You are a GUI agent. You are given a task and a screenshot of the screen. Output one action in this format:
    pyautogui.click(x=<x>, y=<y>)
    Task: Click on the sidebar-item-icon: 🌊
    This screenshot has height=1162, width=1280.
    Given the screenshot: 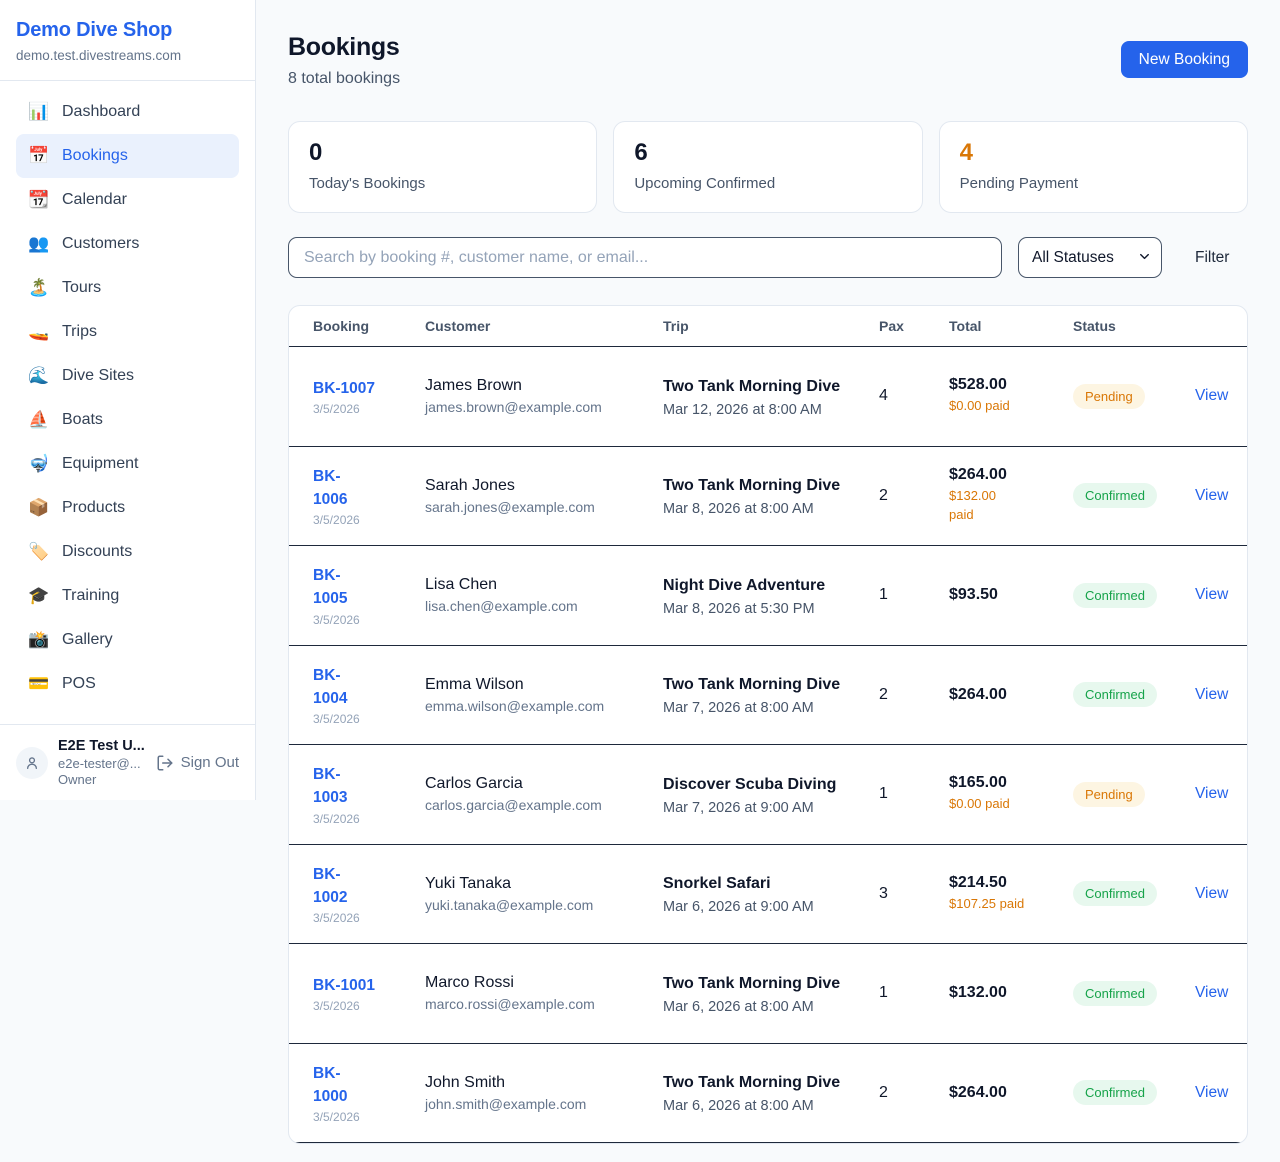 What is the action you would take?
    pyautogui.click(x=39, y=375)
    